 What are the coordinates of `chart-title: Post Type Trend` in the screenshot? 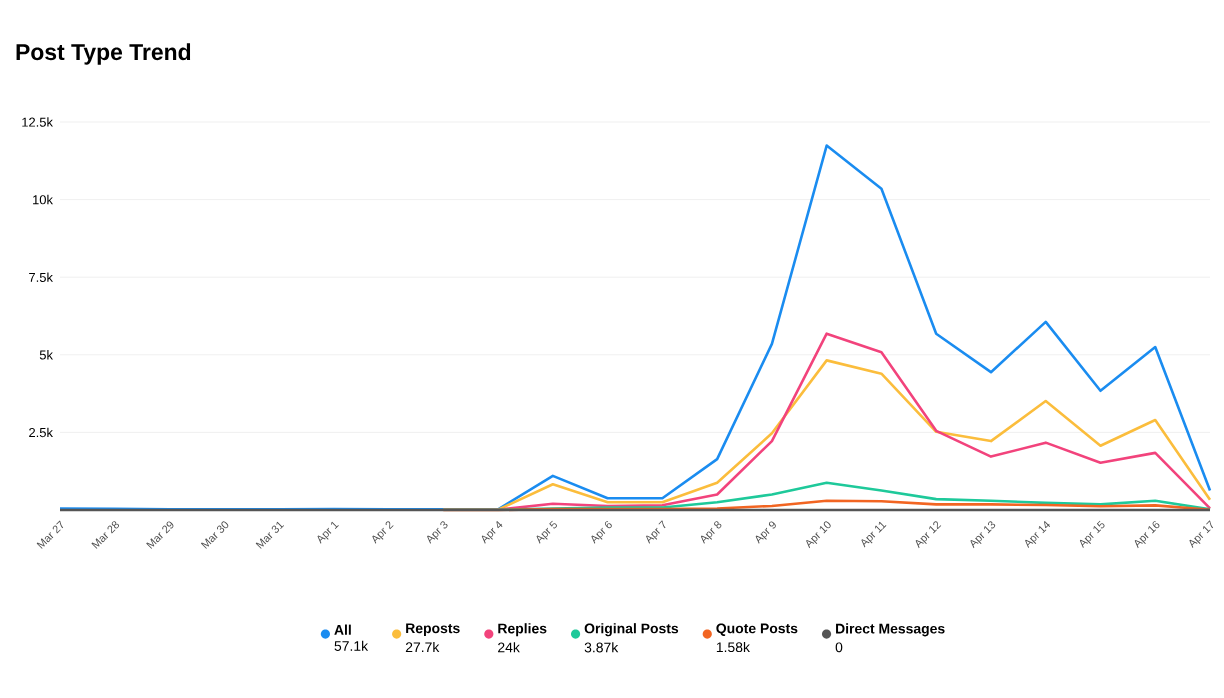 It's located at (103, 54).